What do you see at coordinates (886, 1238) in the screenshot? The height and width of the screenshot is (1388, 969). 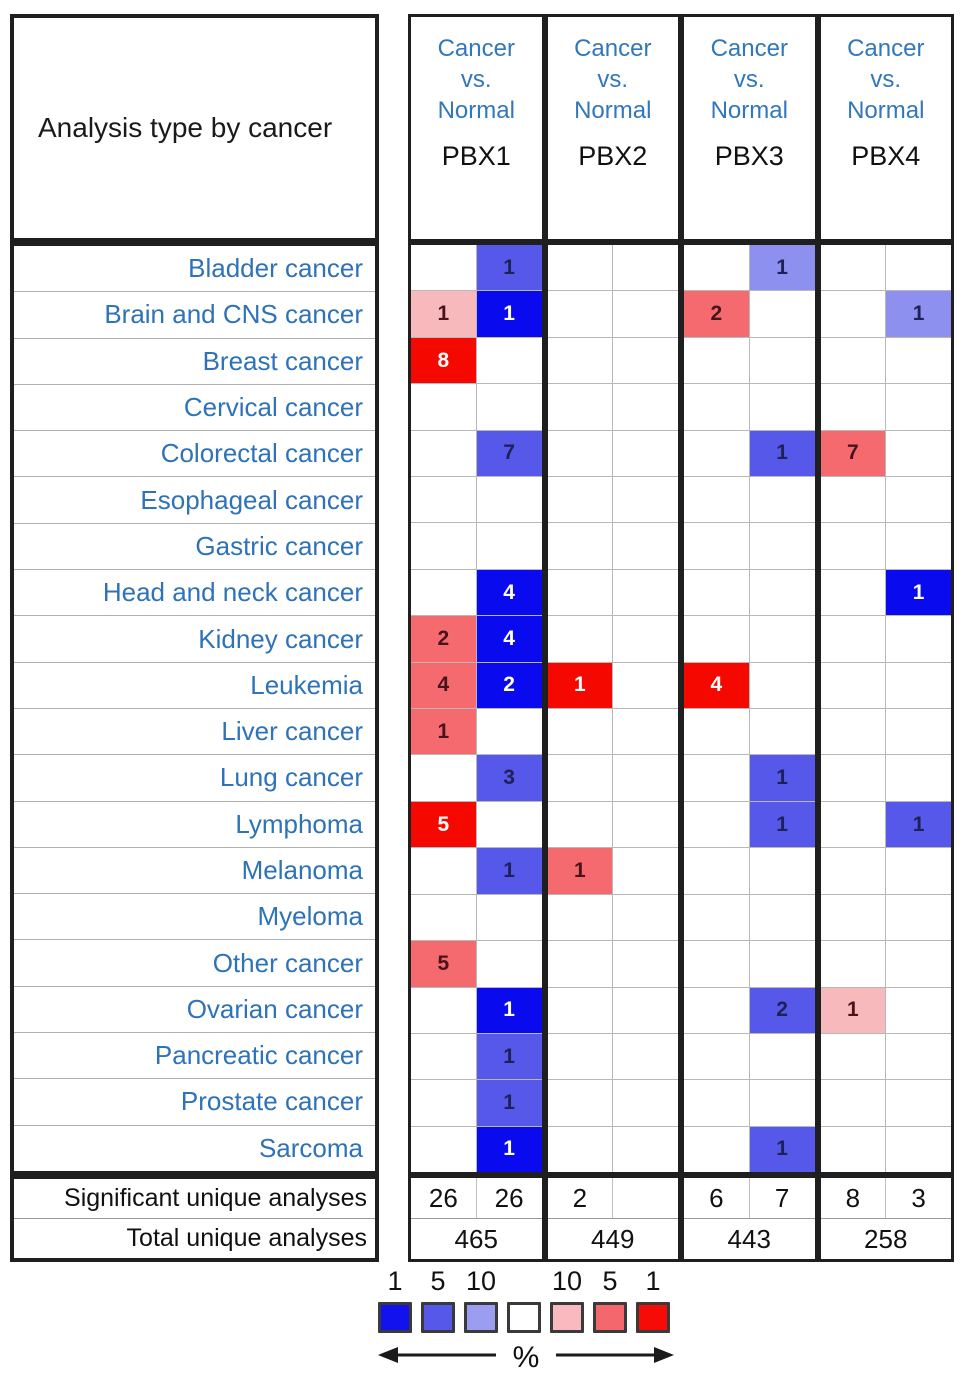 I see `total-value-pbx4: 258` at bounding box center [886, 1238].